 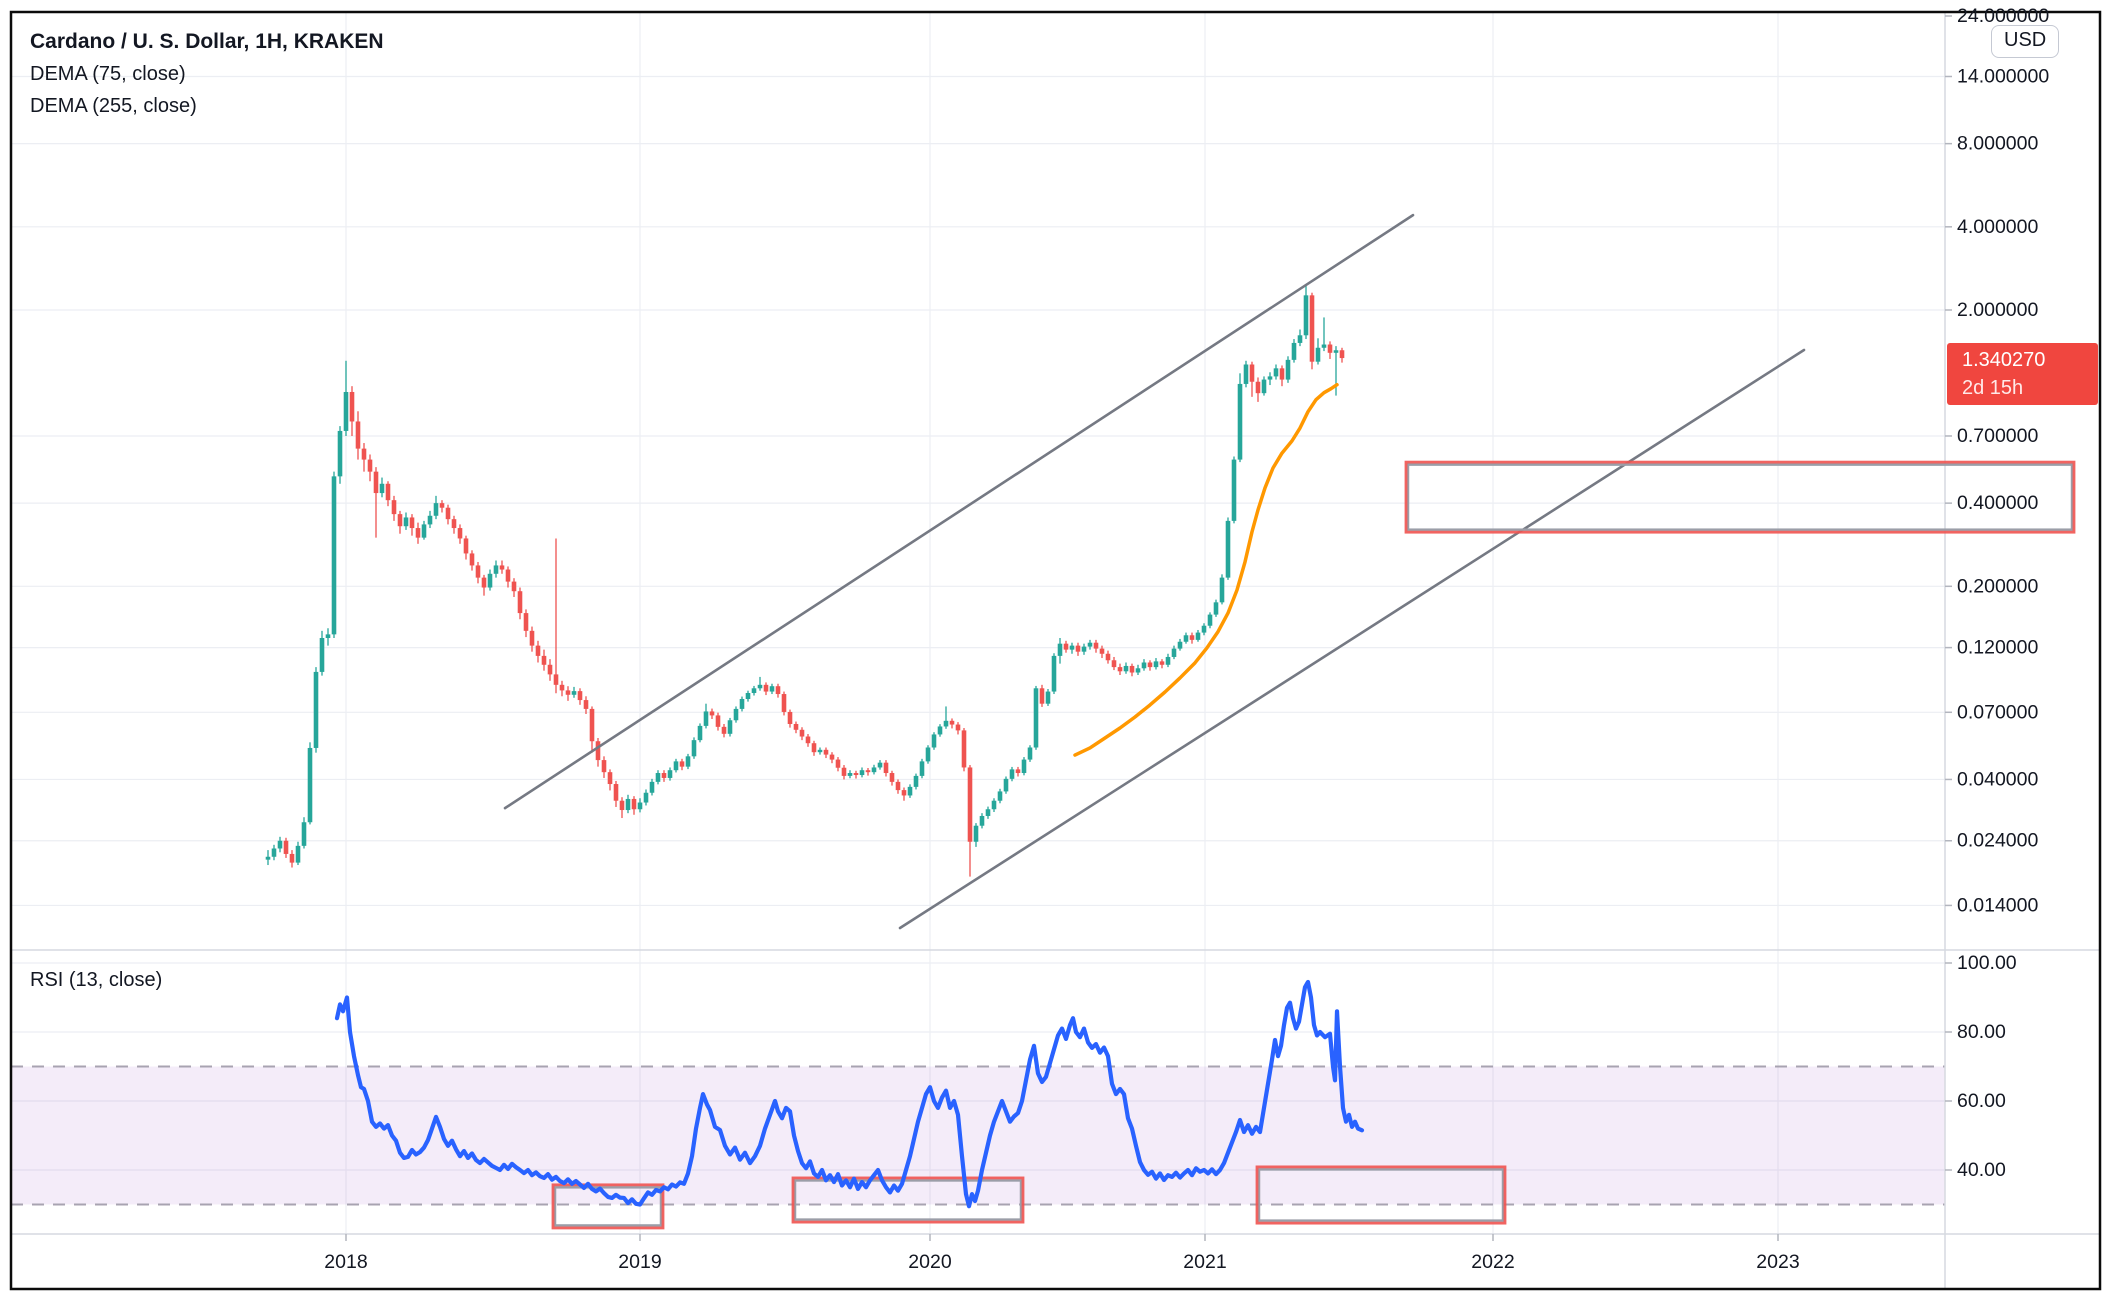 I want to click on svg-text: 100.00, so click(x=1987, y=963).